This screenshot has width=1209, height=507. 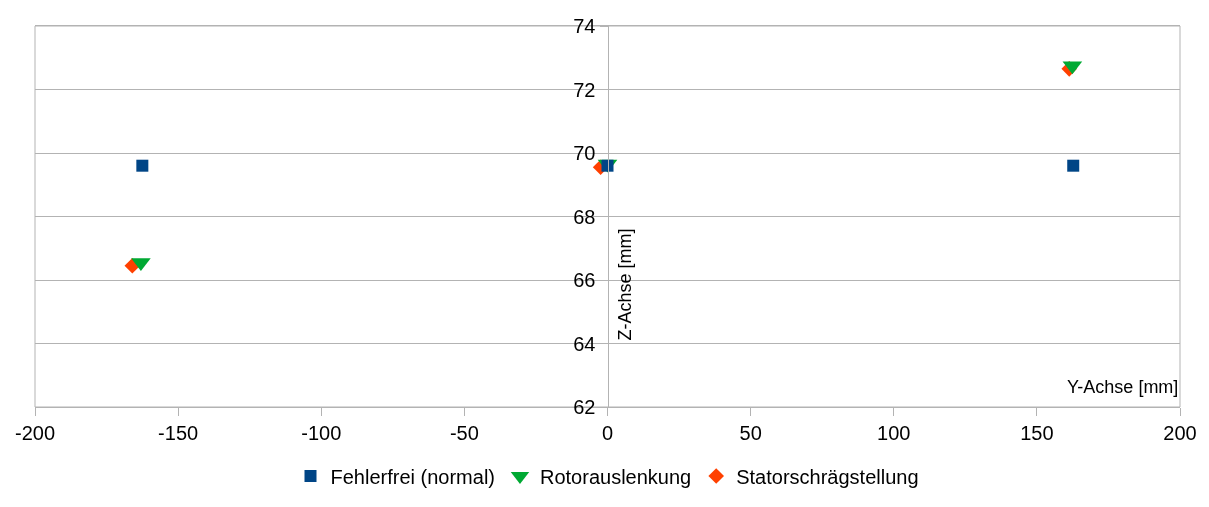 What do you see at coordinates (750, 433) in the screenshot?
I see `x-tick-label: 50` at bounding box center [750, 433].